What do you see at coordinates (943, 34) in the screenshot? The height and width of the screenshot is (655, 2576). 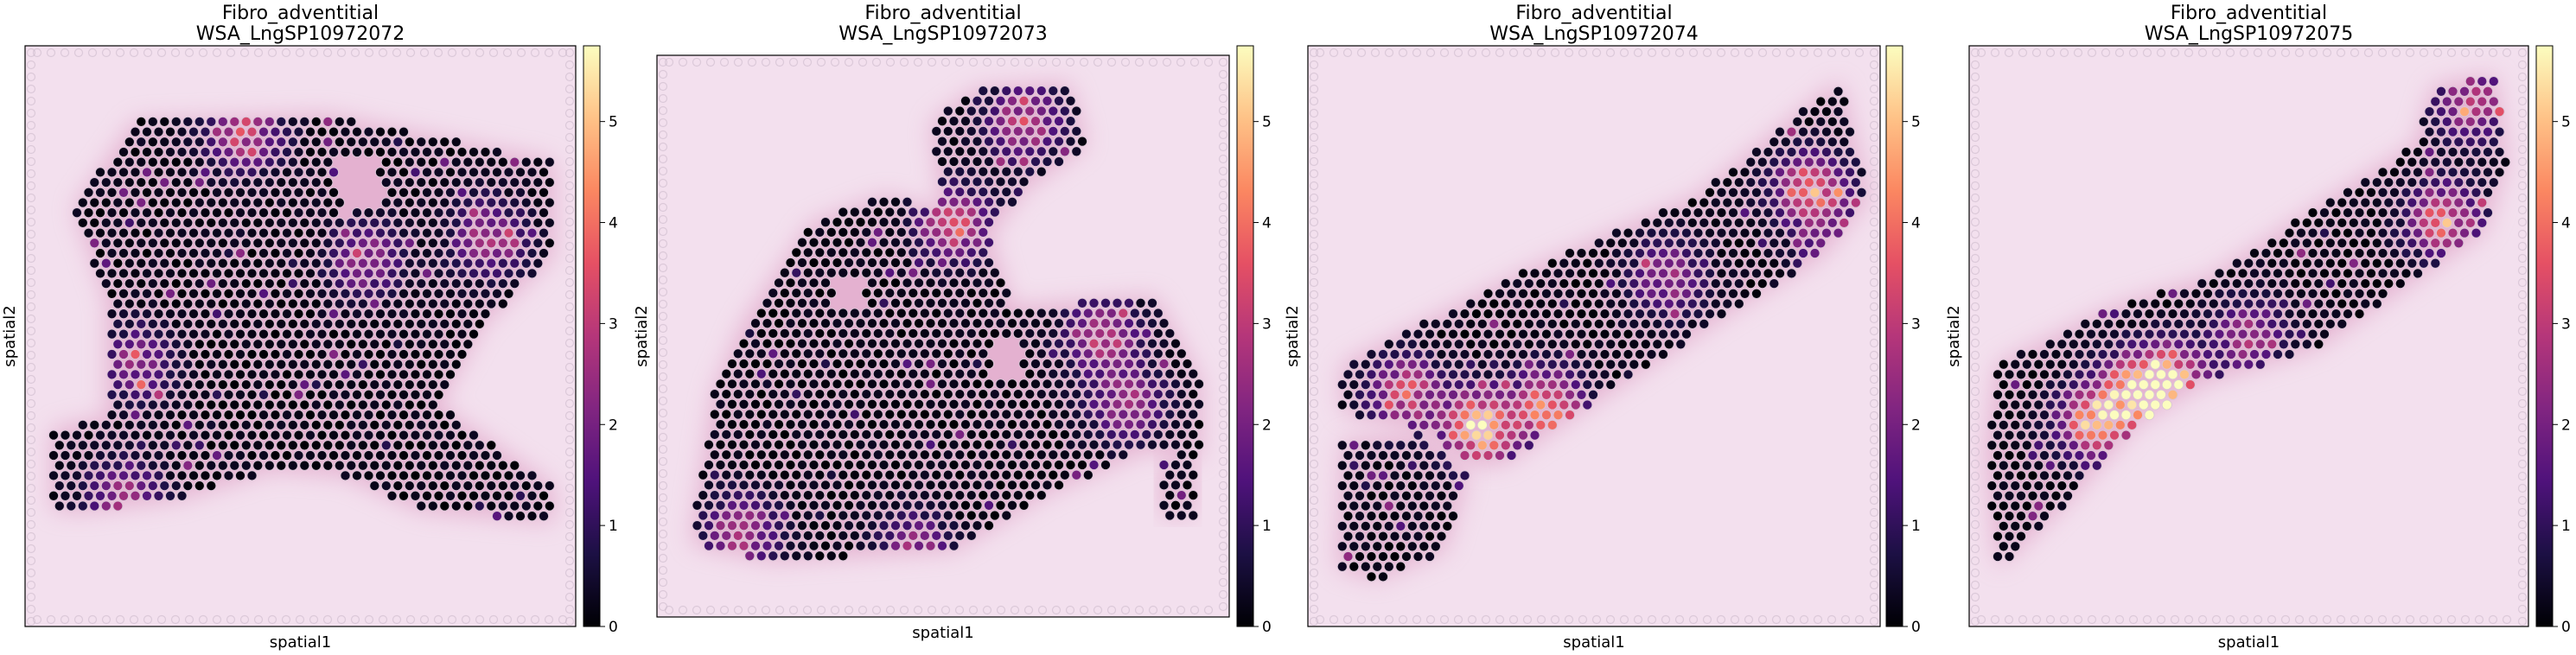 I see `panel-subtitle: WSA_LngSP10972073` at bounding box center [943, 34].